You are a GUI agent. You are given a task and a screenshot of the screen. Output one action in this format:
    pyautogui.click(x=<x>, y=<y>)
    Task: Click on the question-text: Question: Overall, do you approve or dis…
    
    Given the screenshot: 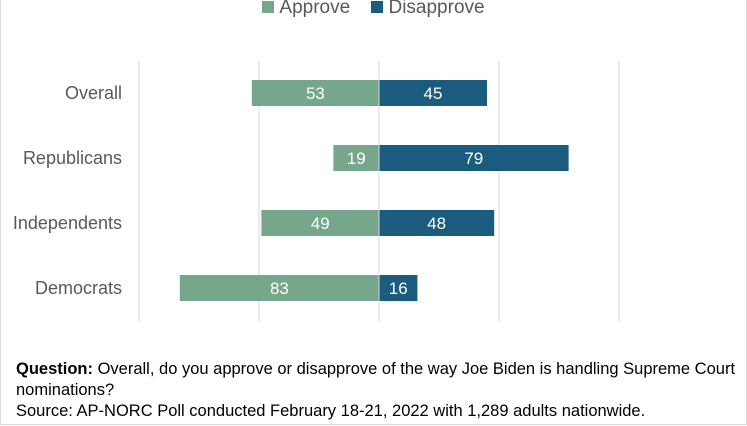 What is the action you would take?
    pyautogui.click(x=376, y=380)
    